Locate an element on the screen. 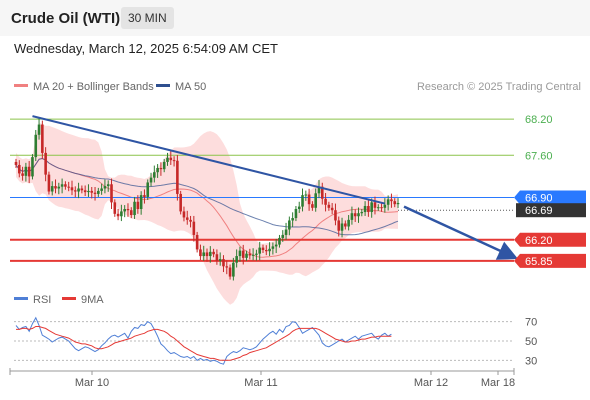 The width and height of the screenshot is (590, 400). chart-header: Crude Oil (WTI) 30 MIN is located at coordinates (295, 18).